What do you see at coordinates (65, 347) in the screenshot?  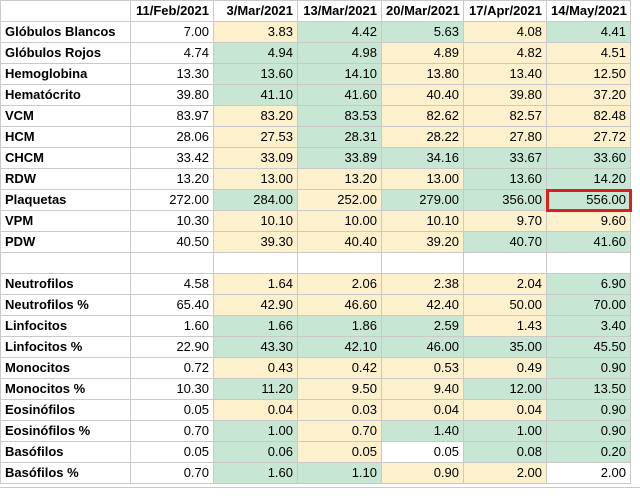 I see `row-label-cell: Linfocitos %` at bounding box center [65, 347].